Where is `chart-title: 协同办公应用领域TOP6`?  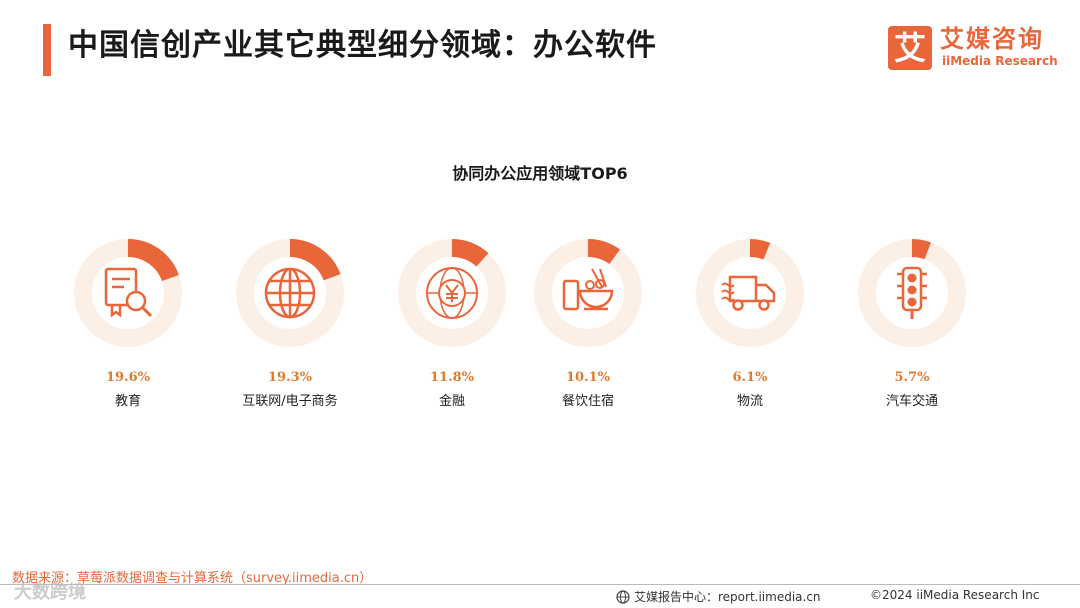
chart-title: 协同办公应用领域TOP6 is located at coordinates (540, 173).